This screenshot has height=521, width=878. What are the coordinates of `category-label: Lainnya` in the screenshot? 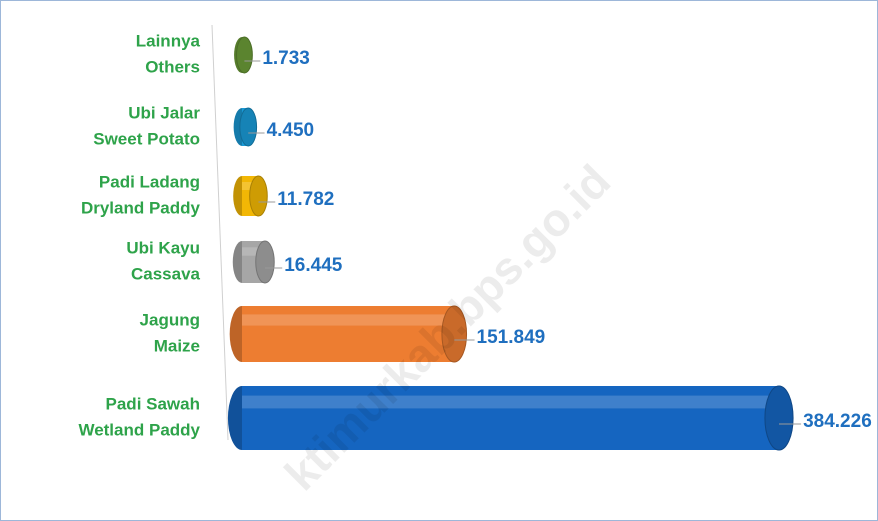 It's located at (168, 40).